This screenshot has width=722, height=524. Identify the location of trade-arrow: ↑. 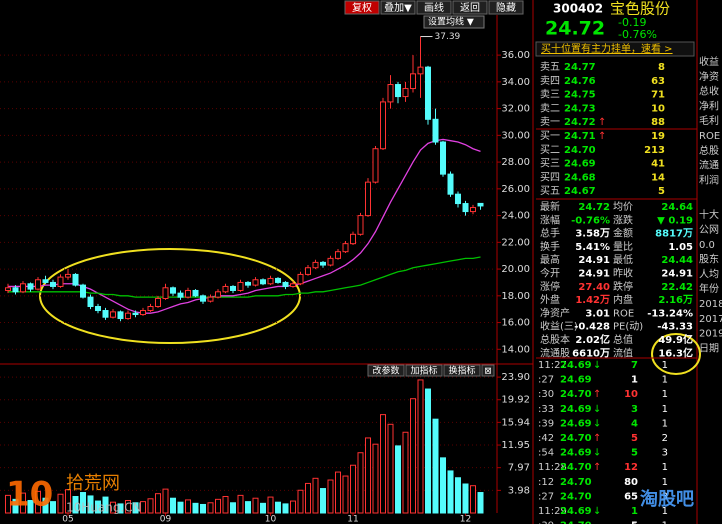
(597, 394).